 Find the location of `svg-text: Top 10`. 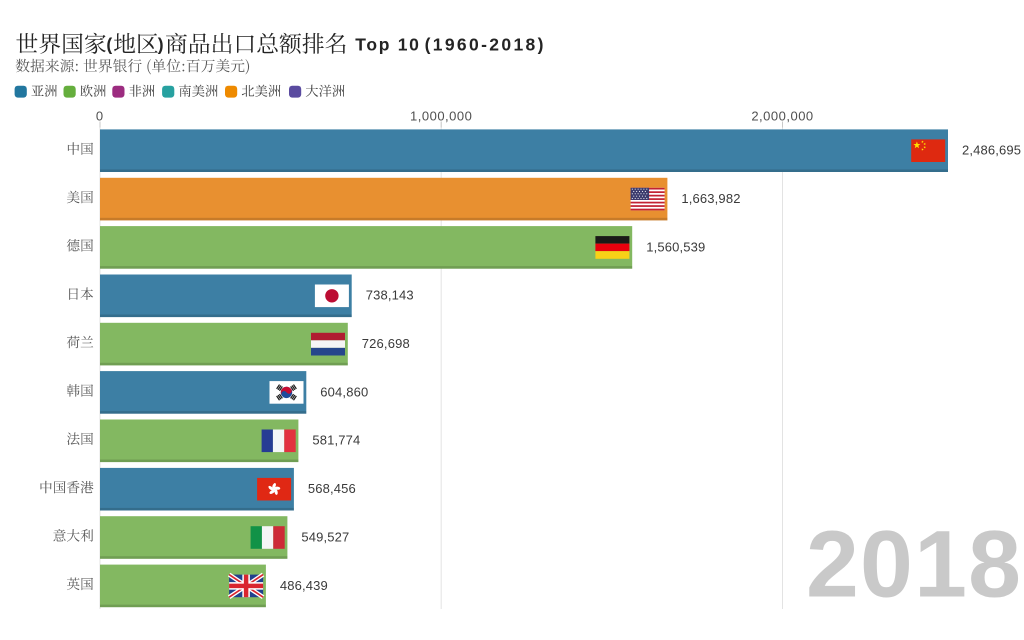

svg-text: Top 10 is located at coordinates (387, 44).